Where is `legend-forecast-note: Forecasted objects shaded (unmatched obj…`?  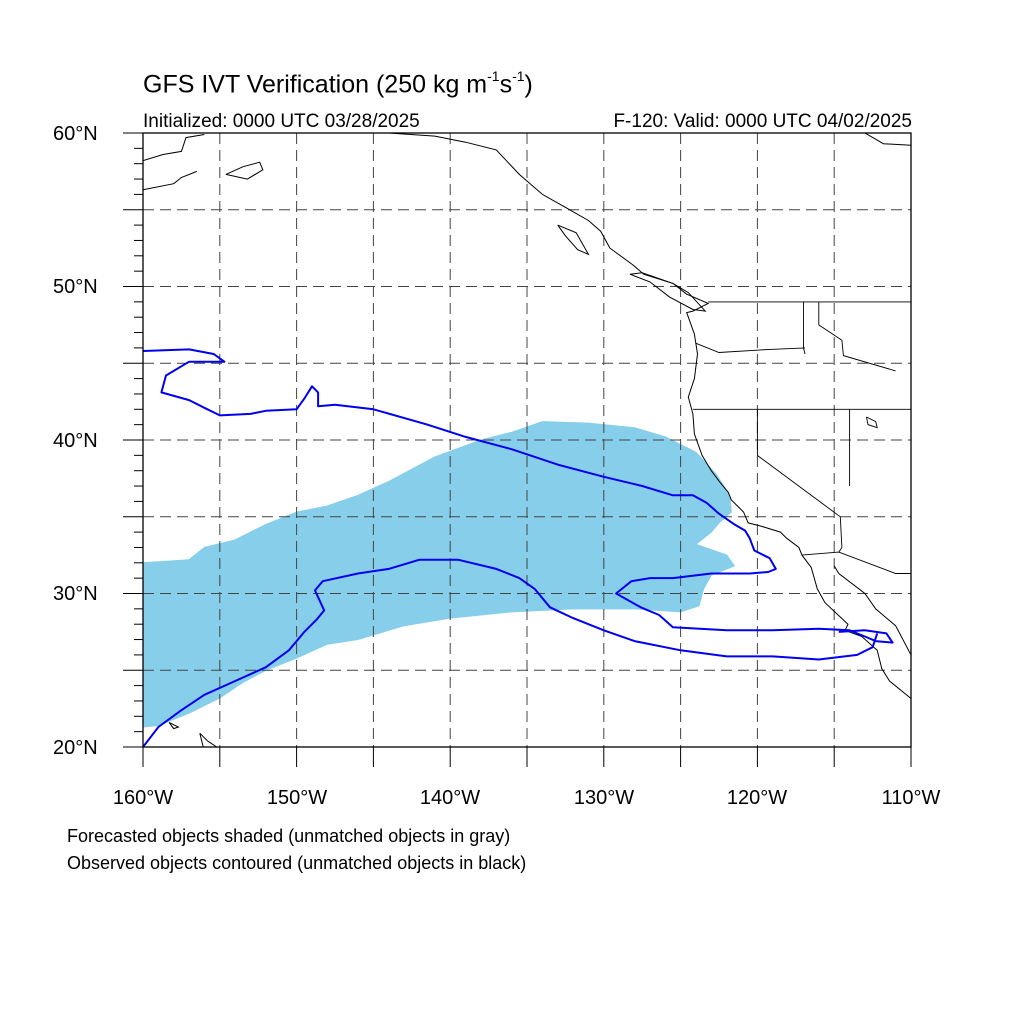
legend-forecast-note: Forecasted objects shaded (unmatched obj… is located at coordinates (289, 836).